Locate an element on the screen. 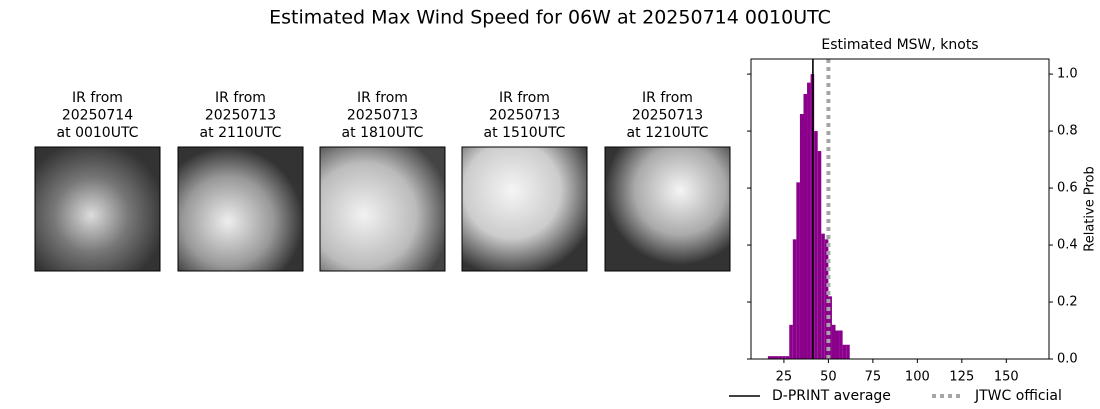  legend-label: JTWC official is located at coordinates (1018, 396).